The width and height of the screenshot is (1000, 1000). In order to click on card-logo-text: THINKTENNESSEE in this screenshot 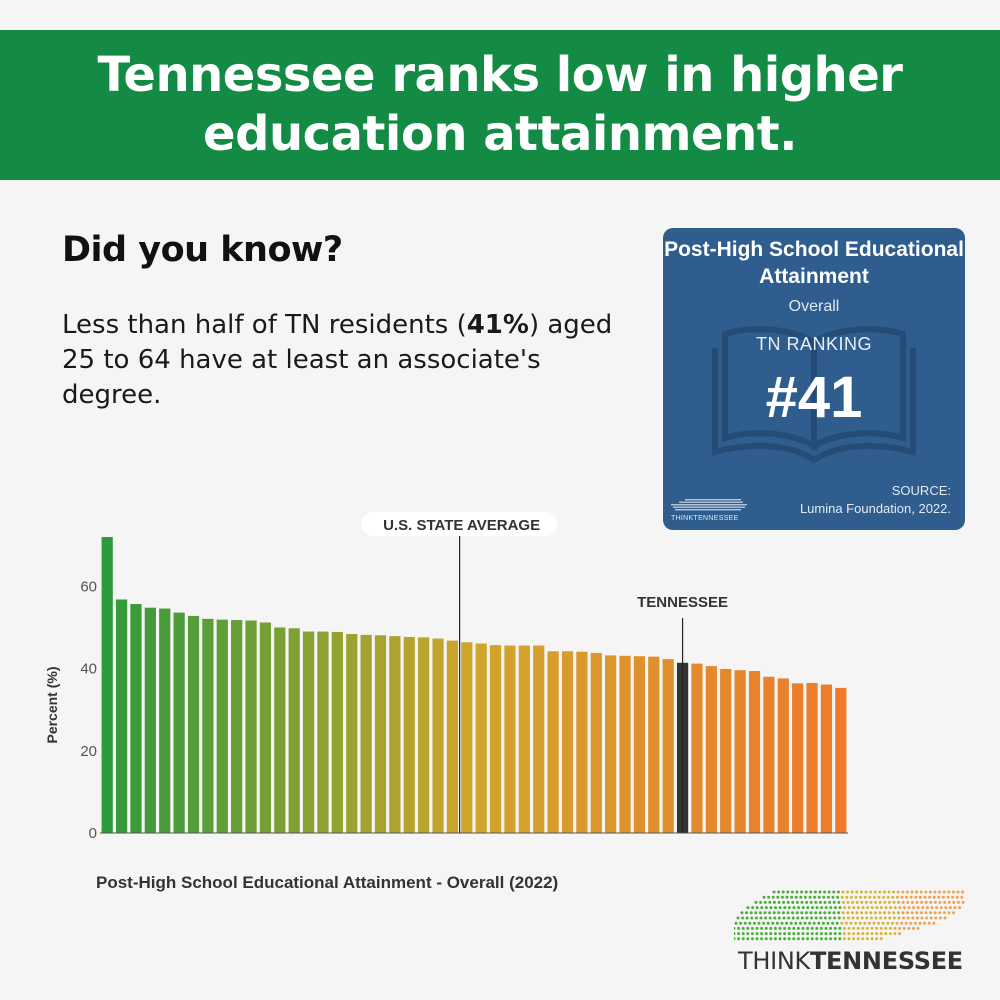, I will do `click(705, 518)`.